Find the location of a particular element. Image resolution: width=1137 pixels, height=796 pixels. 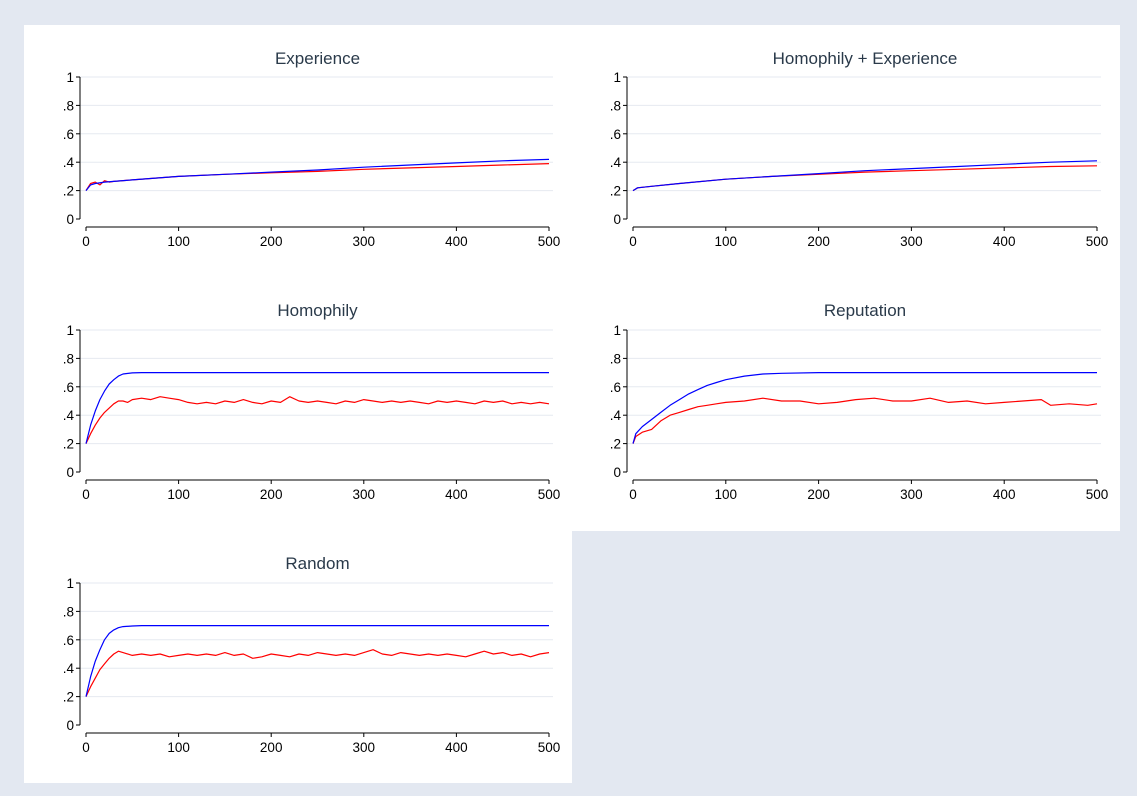

chart-title: Experience is located at coordinates (317, 58).